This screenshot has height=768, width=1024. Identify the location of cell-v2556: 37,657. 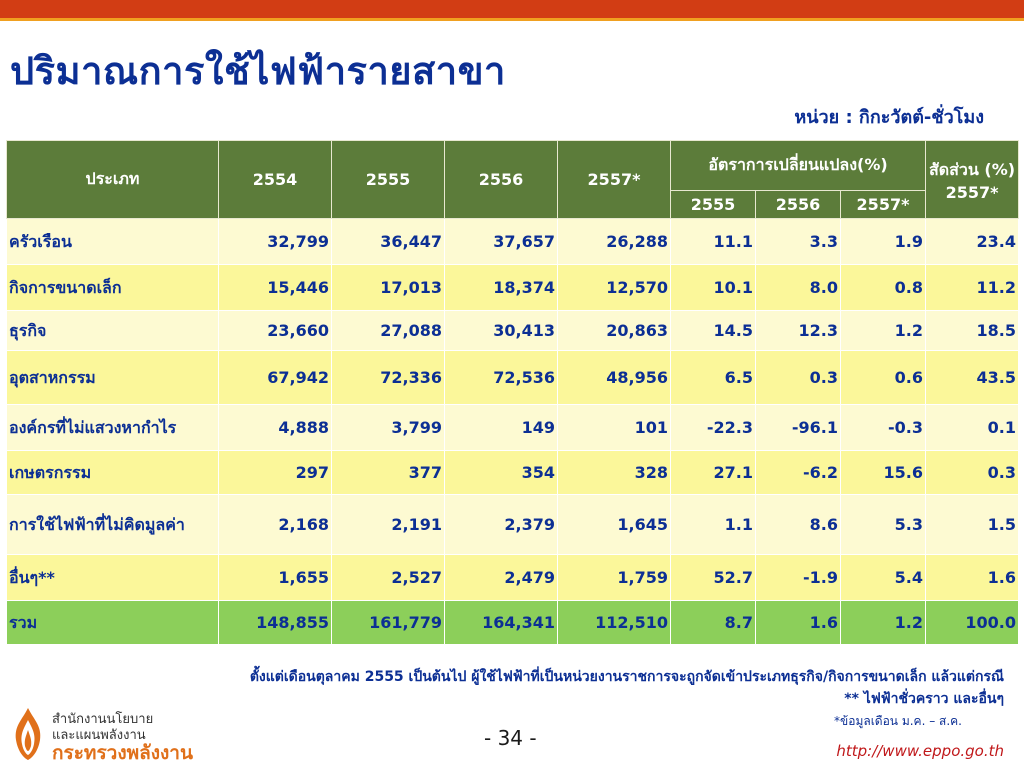
(501, 241).